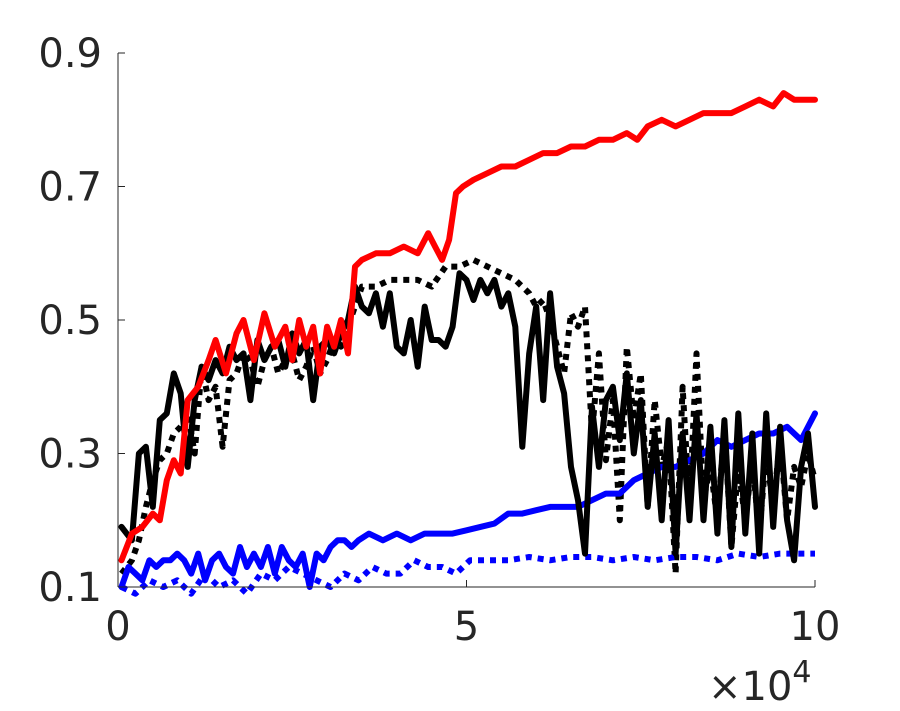  Describe the element at coordinates (750, 687) in the screenshot. I see `x-axis-multiplier-base: ×10` at that location.